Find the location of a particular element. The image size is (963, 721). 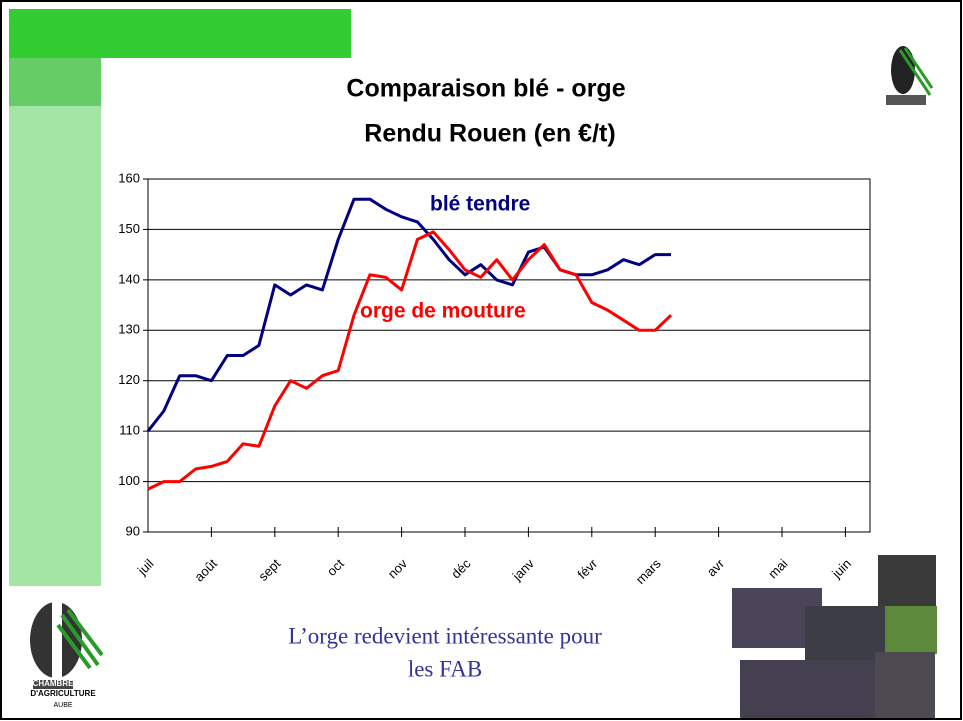

logo-text: CHAMBRE is located at coordinates (54, 683).